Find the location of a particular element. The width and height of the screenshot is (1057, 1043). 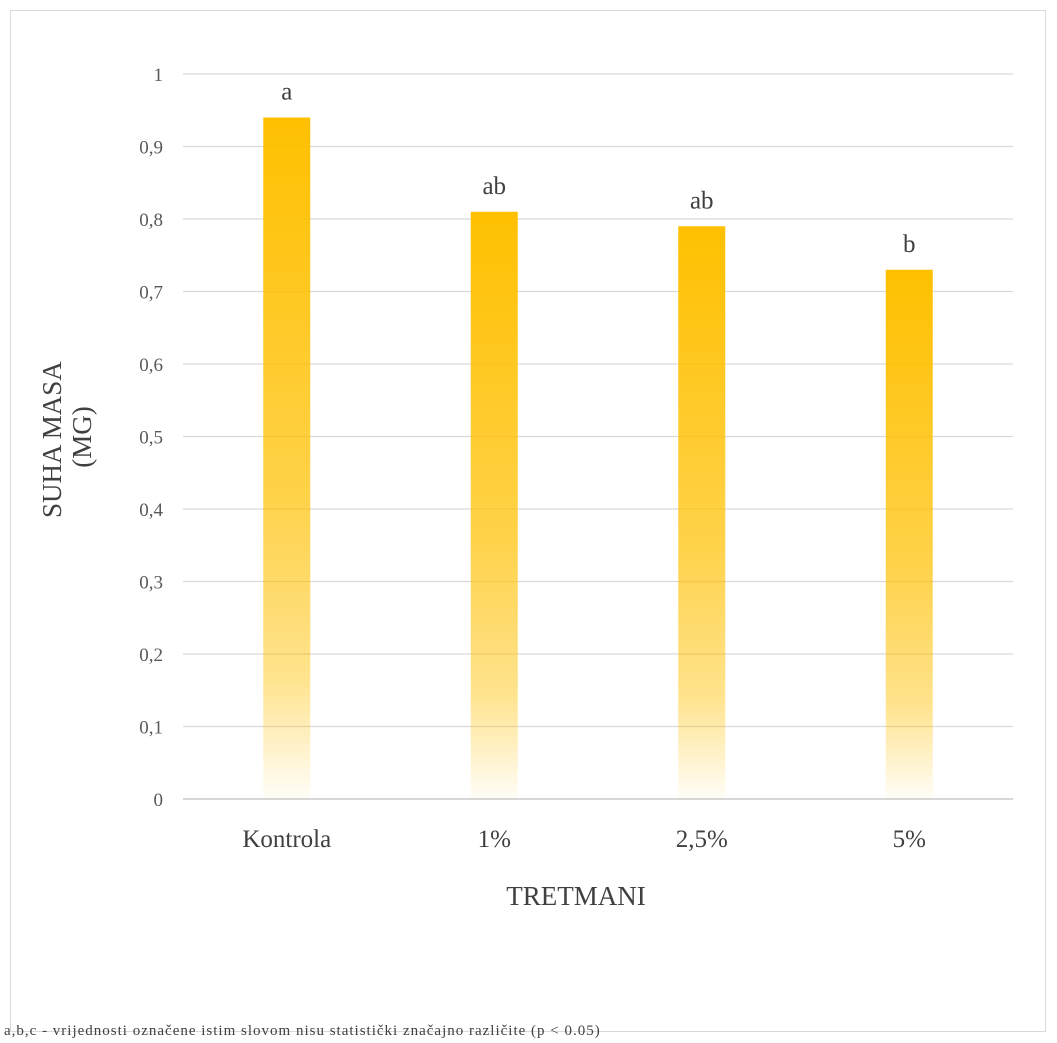

y-tick-label: 0,8 is located at coordinates (151, 220).